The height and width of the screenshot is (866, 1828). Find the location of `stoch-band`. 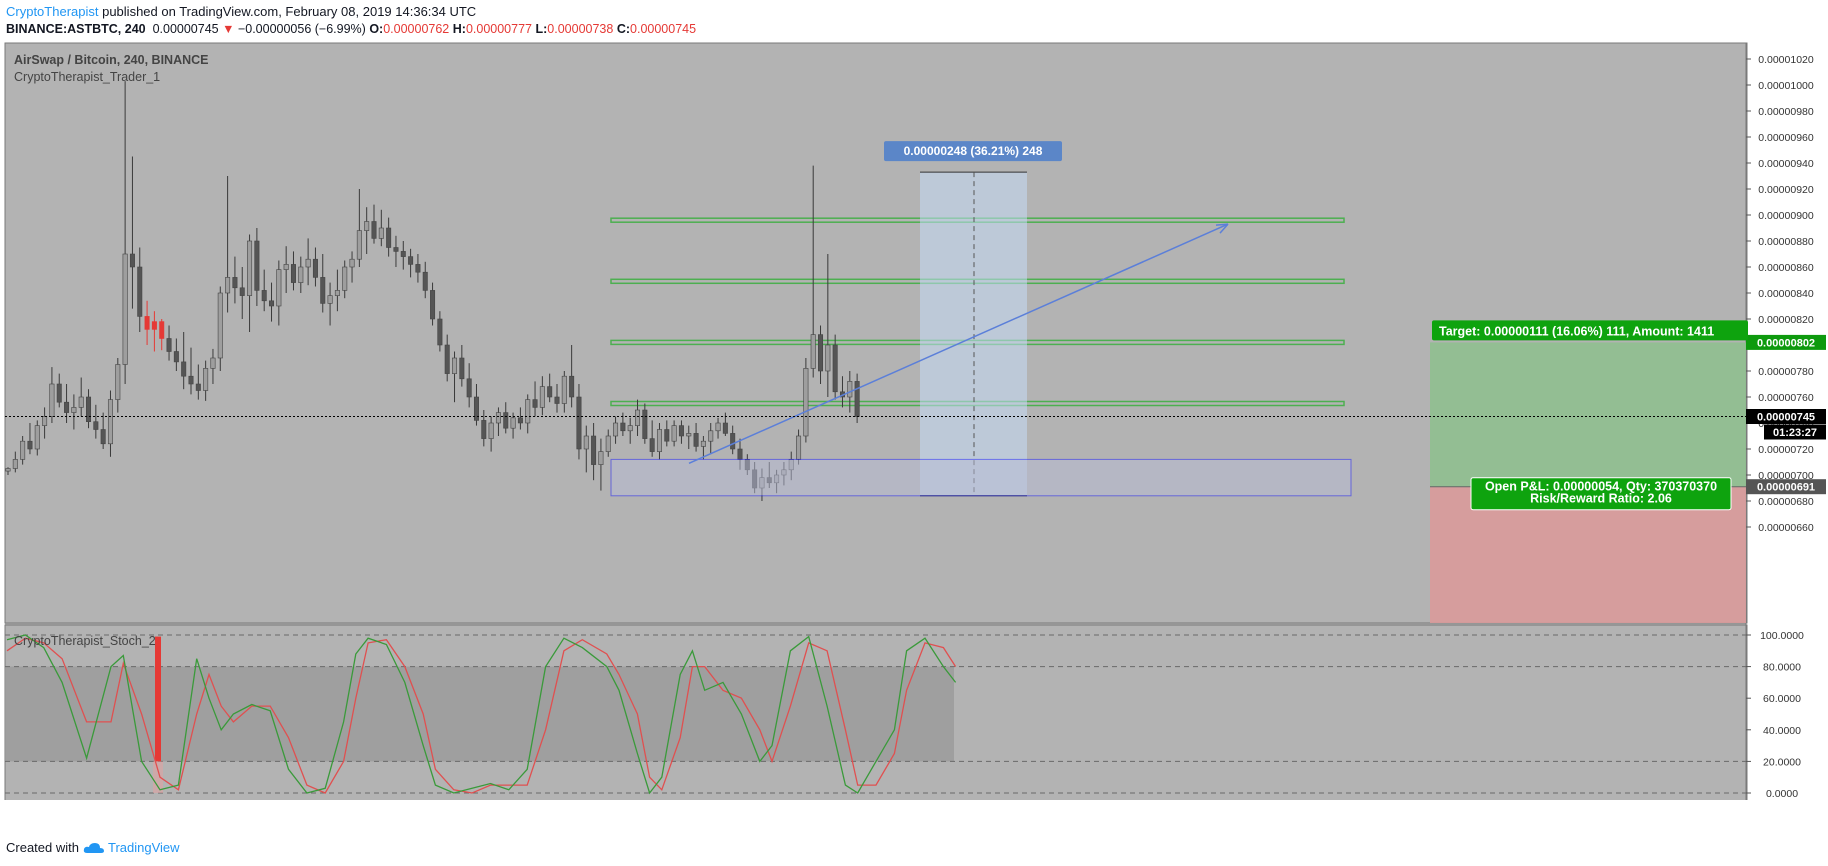

stoch-band is located at coordinates (479, 714).